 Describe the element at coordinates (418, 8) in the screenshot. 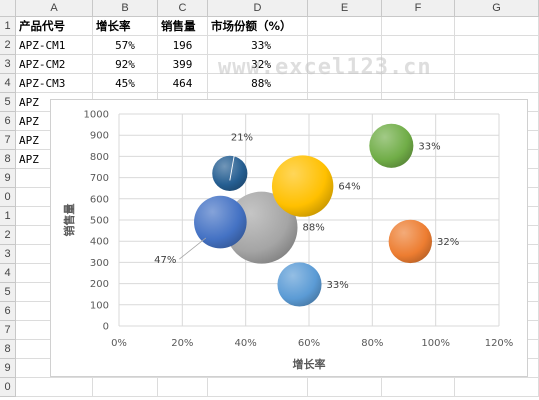

I see `column-header-f: F` at that location.